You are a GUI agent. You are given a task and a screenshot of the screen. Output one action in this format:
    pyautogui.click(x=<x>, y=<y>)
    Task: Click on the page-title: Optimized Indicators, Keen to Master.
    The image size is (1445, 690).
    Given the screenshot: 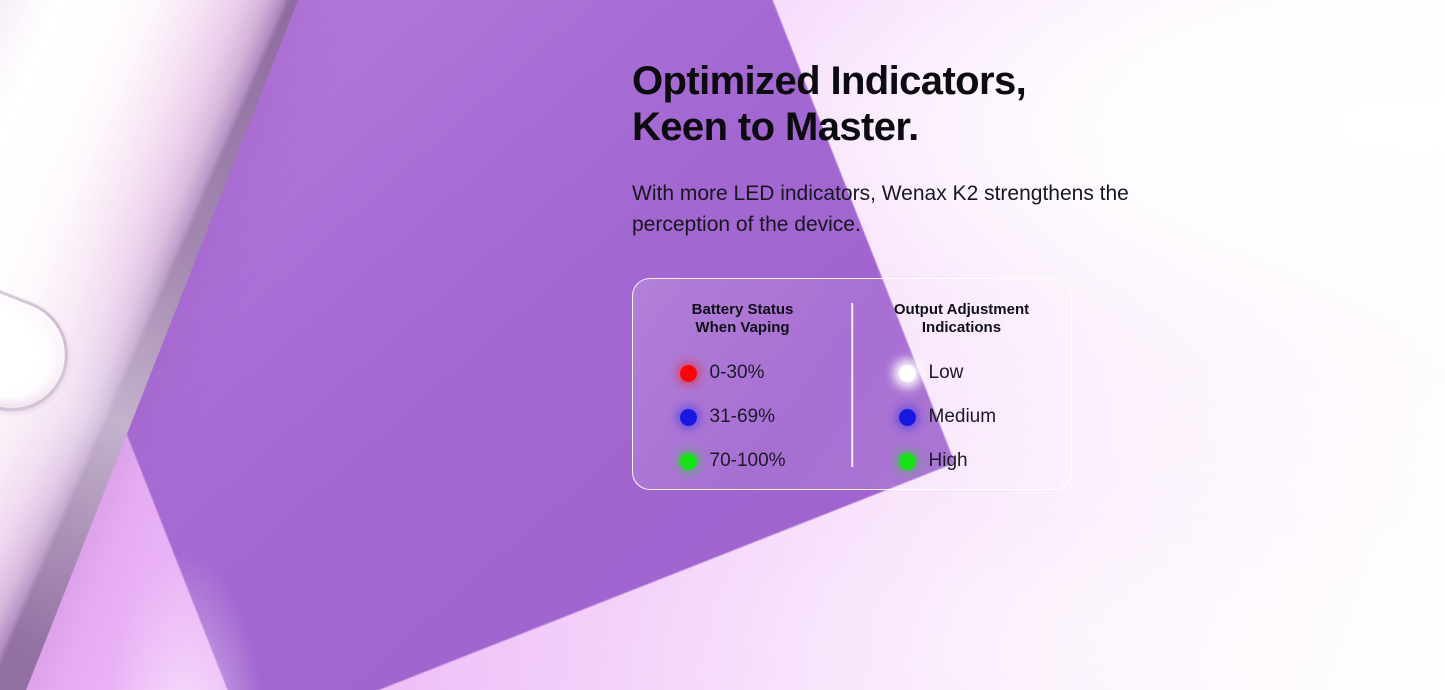 What is the action you would take?
    pyautogui.click(x=829, y=104)
    